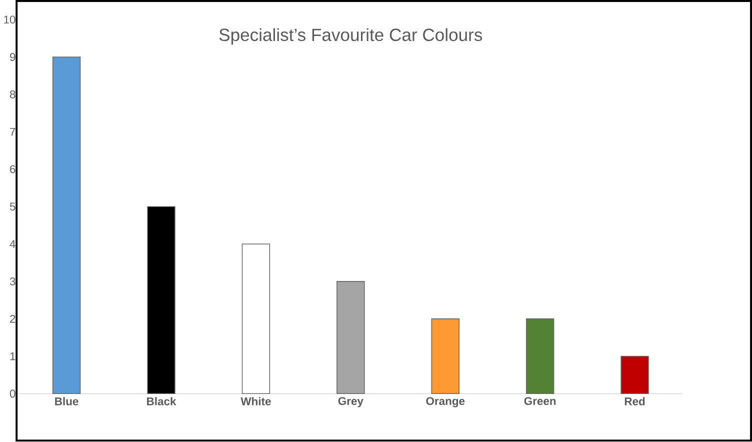 This screenshot has height=442, width=752. What do you see at coordinates (161, 401) in the screenshot?
I see `x-tick-label: Black` at bounding box center [161, 401].